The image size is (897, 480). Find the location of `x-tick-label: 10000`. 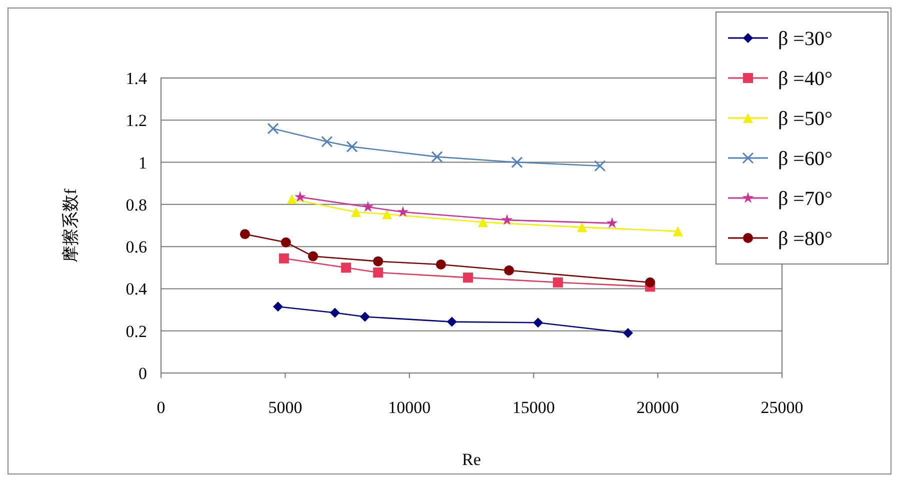

x-tick-label: 10000 is located at coordinates (409, 407).